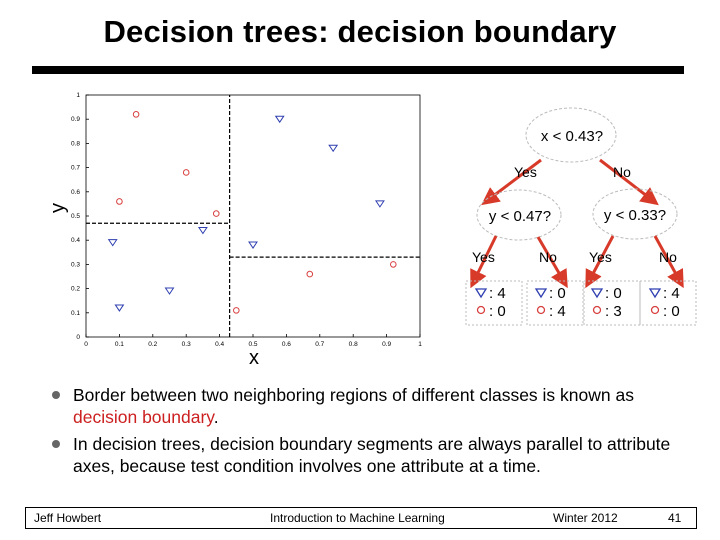 The width and height of the screenshot is (720, 540). Describe the element at coordinates (358, 70) in the screenshot. I see `title-rule` at that location.